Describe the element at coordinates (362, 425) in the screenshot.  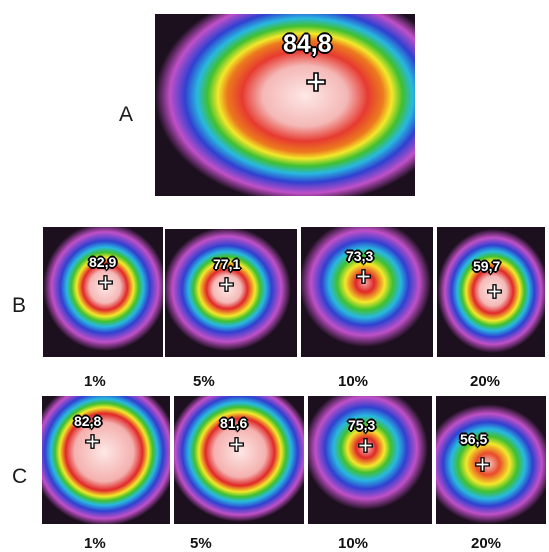
I see `temperature-label: 75,3` at that location.